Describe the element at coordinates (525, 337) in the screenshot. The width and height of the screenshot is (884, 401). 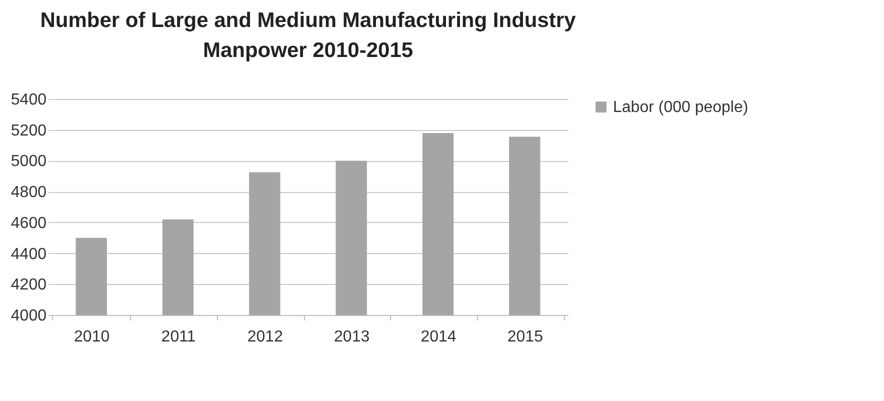
I see `x-tick-label: 2015` at that location.